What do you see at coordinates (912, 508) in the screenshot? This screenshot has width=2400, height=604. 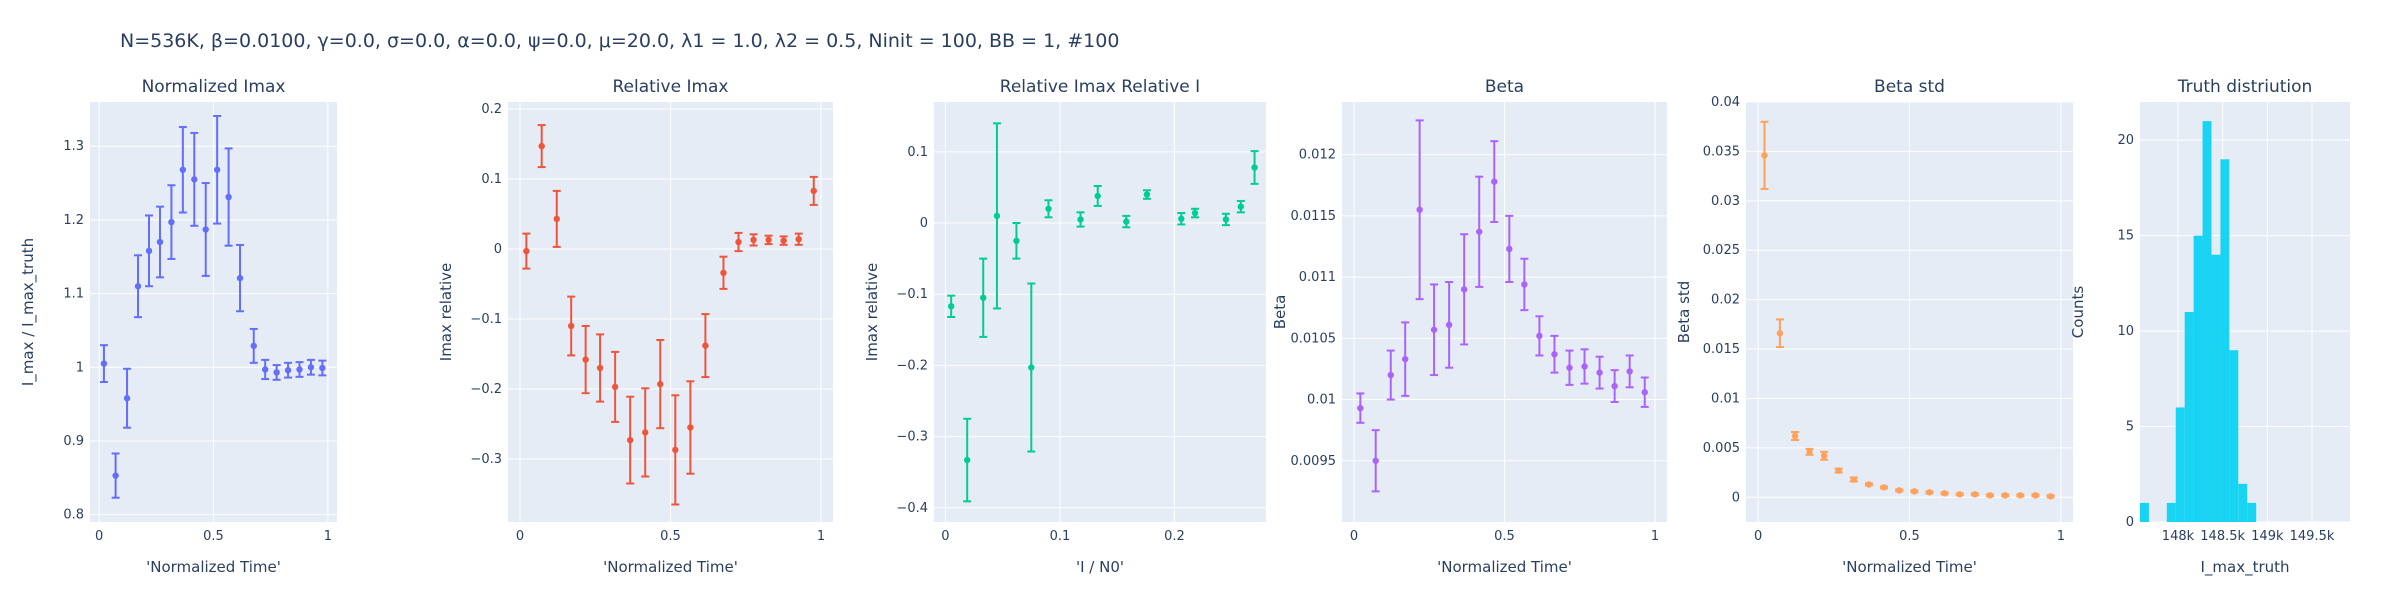 I see `y-tick-label: −0.4` at bounding box center [912, 508].